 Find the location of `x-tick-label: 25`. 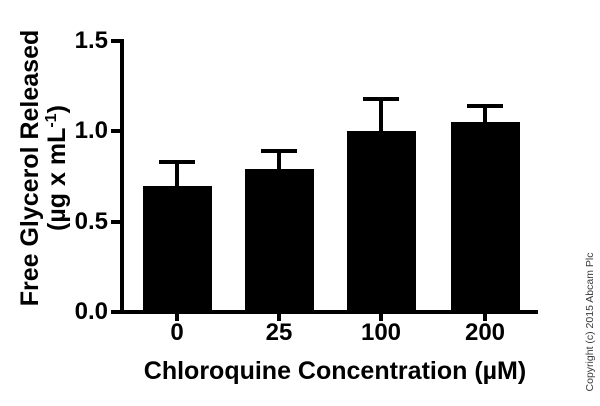

x-tick-label: 25 is located at coordinates (279, 332).